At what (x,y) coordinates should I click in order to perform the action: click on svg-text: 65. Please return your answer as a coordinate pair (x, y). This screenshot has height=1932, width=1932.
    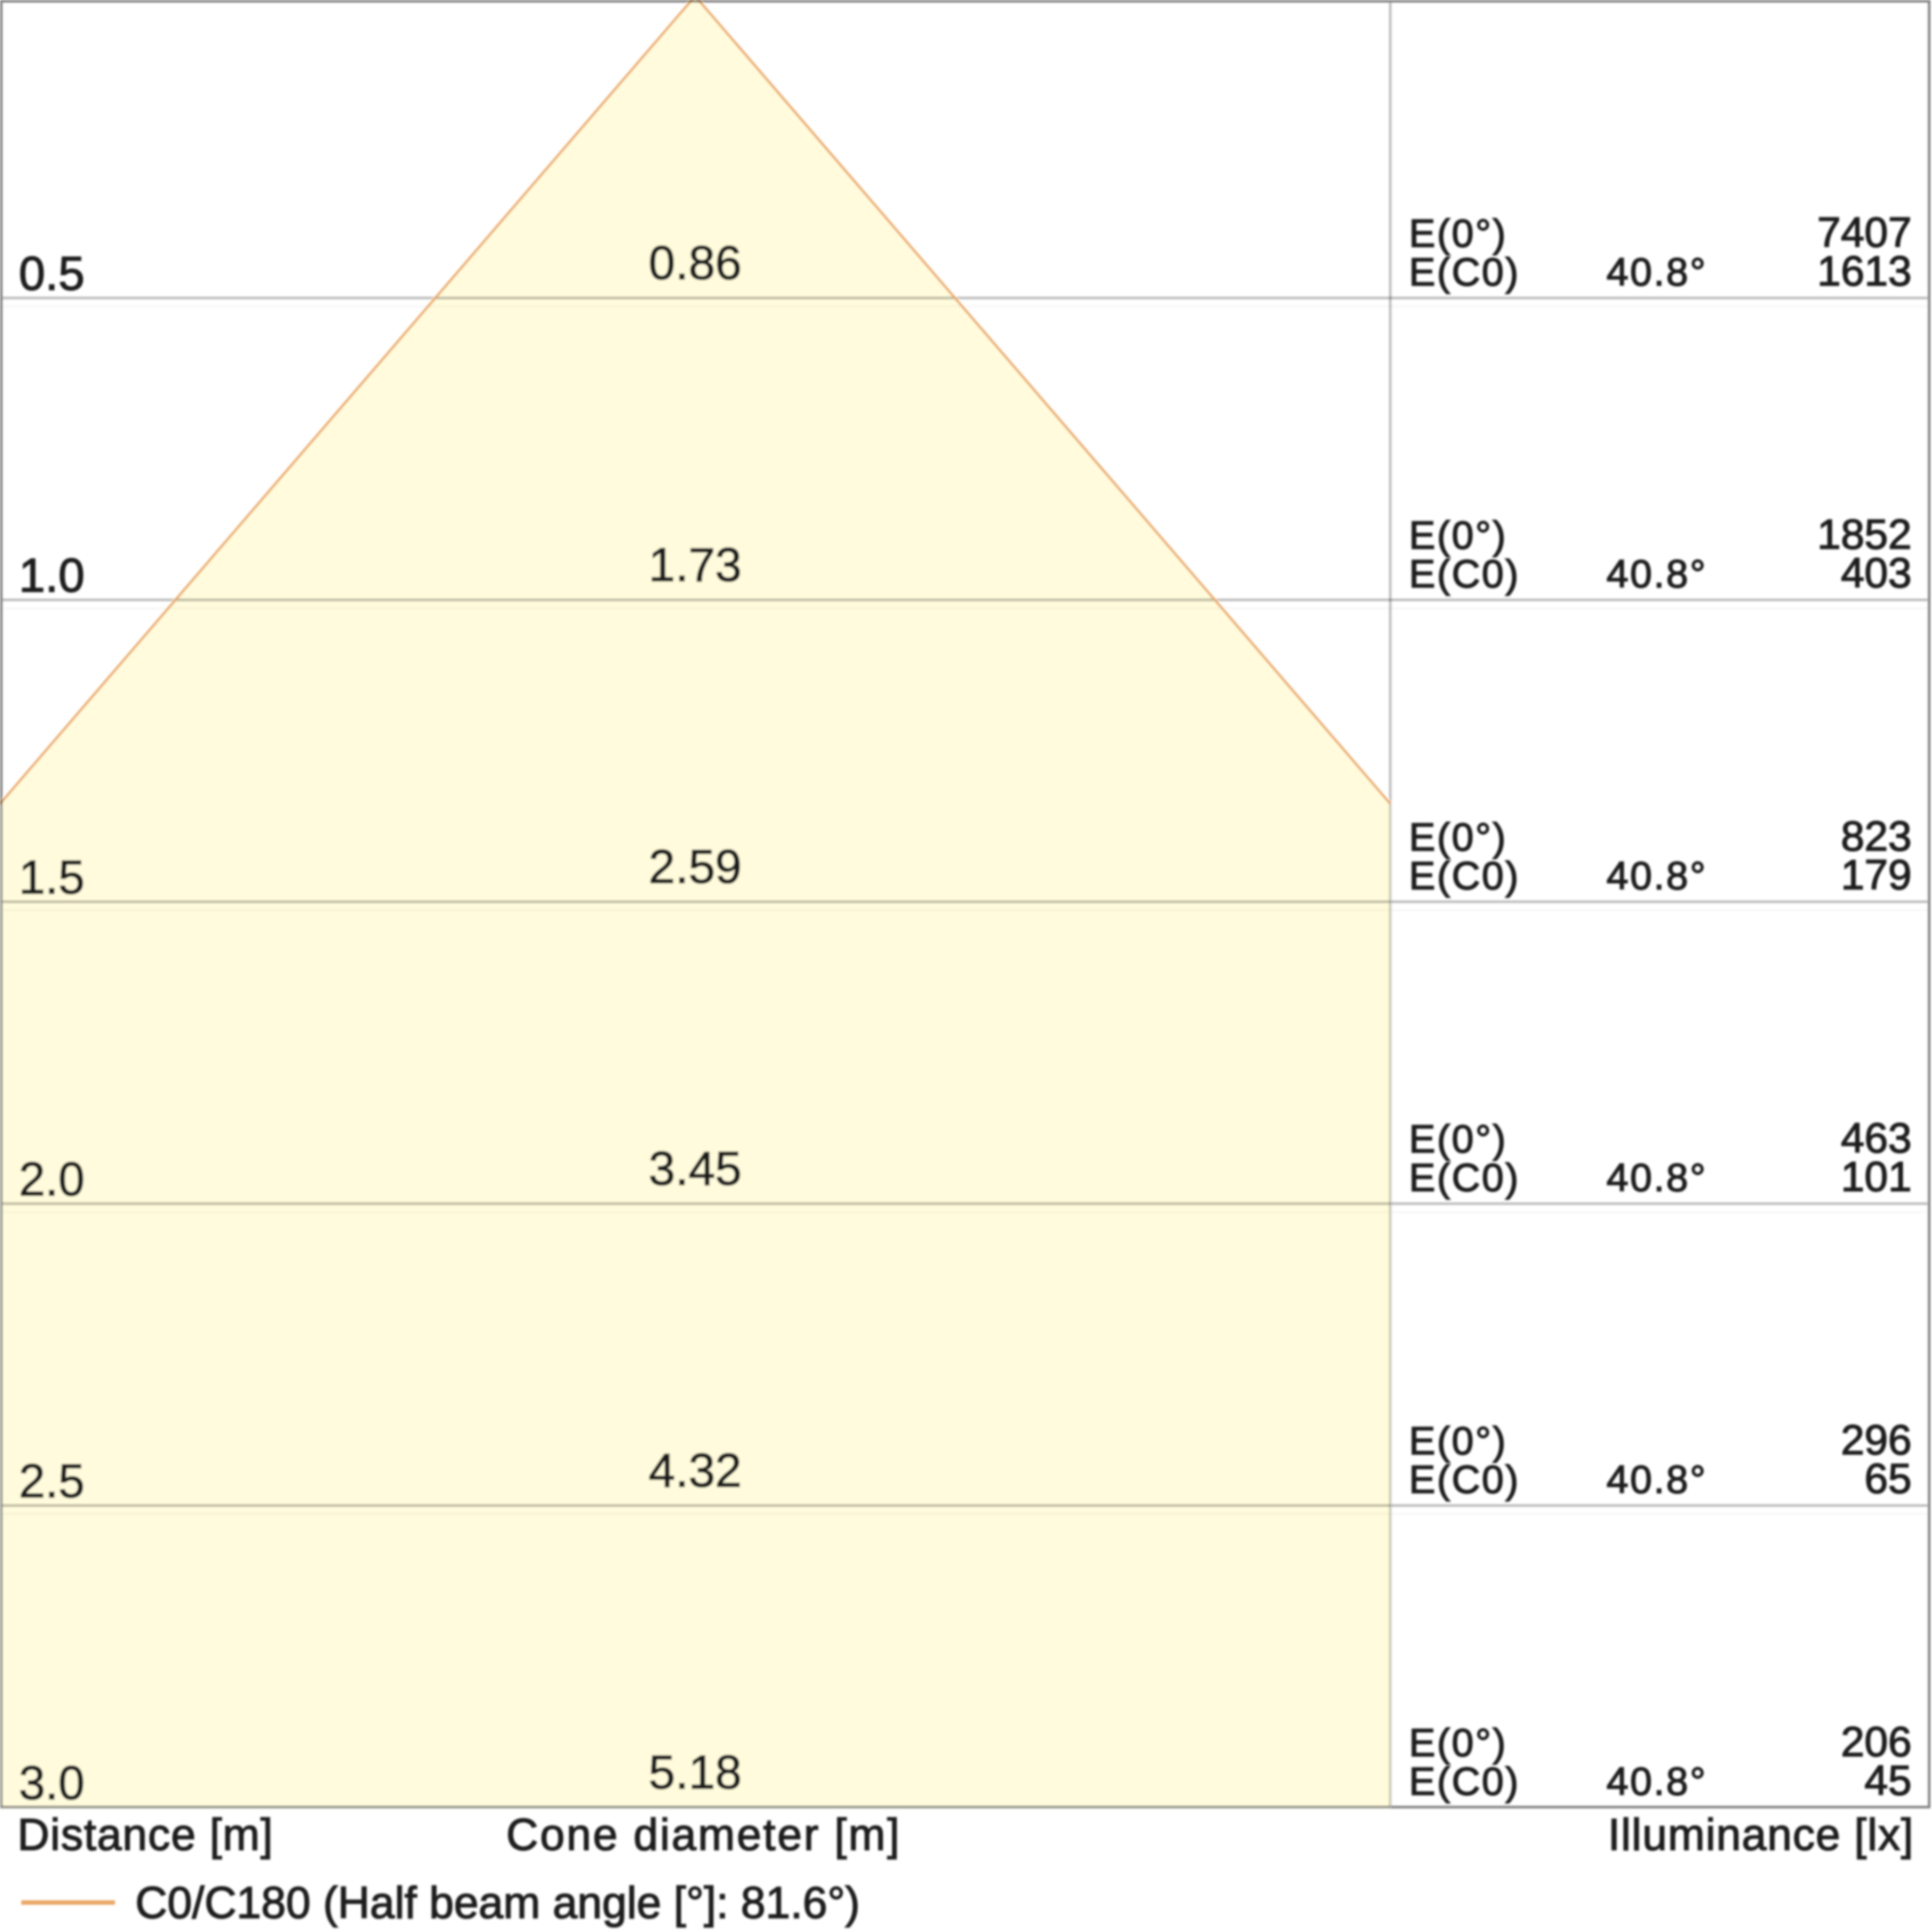
    Looking at the image, I should click on (1888, 1479).